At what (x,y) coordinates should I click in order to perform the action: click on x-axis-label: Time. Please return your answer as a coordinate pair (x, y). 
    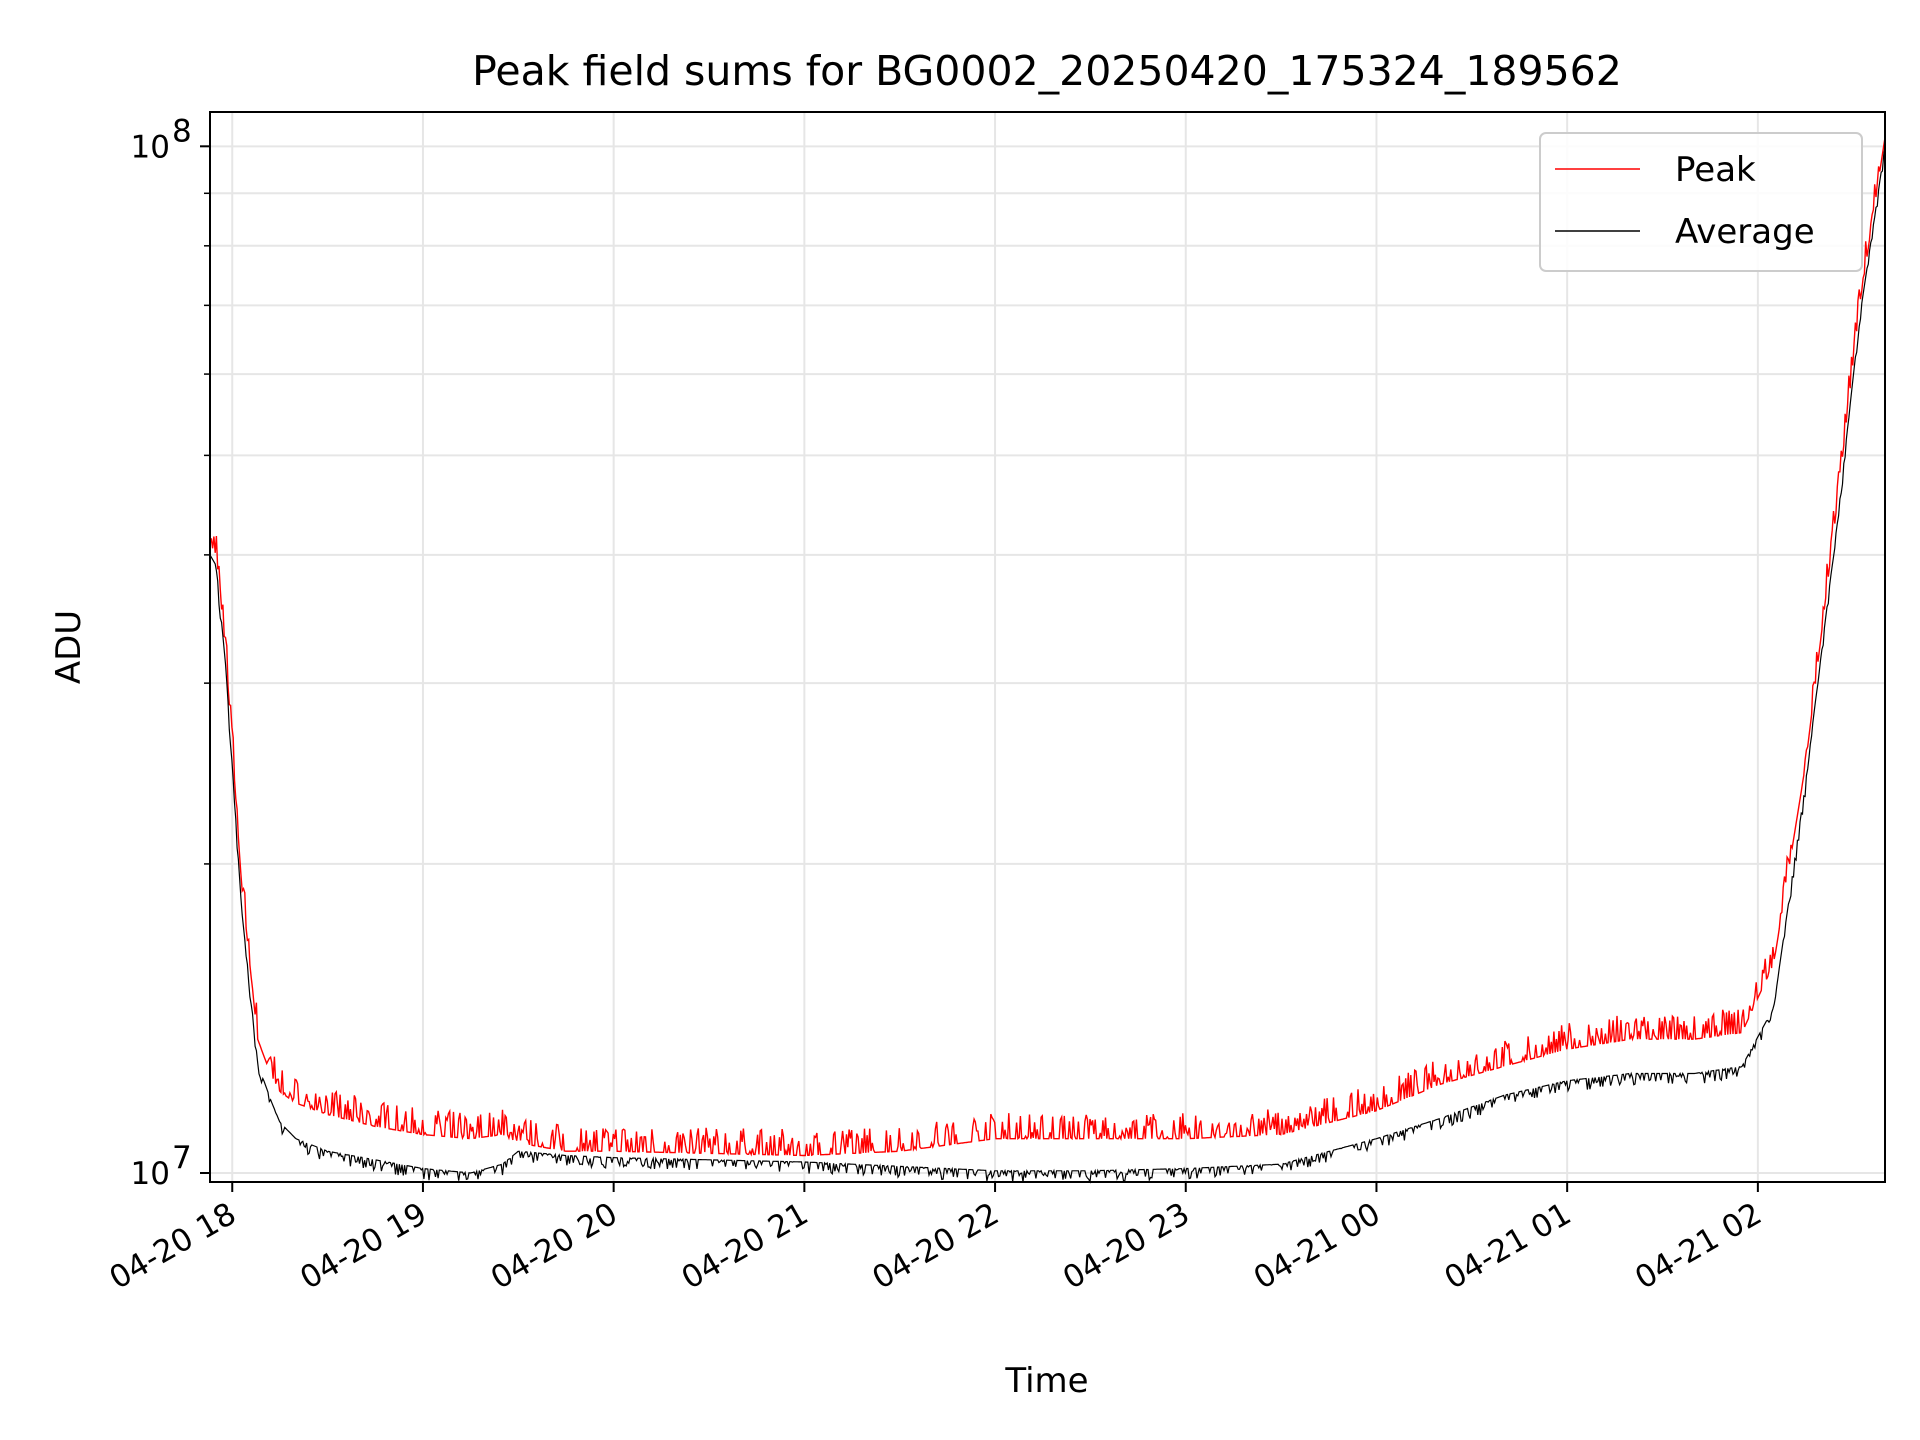
    Looking at the image, I should click on (1046, 1381).